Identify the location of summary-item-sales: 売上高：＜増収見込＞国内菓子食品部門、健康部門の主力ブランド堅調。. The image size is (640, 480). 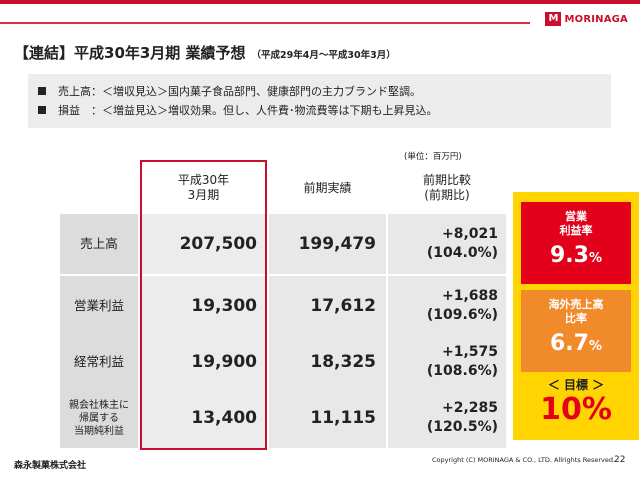
(324, 90).